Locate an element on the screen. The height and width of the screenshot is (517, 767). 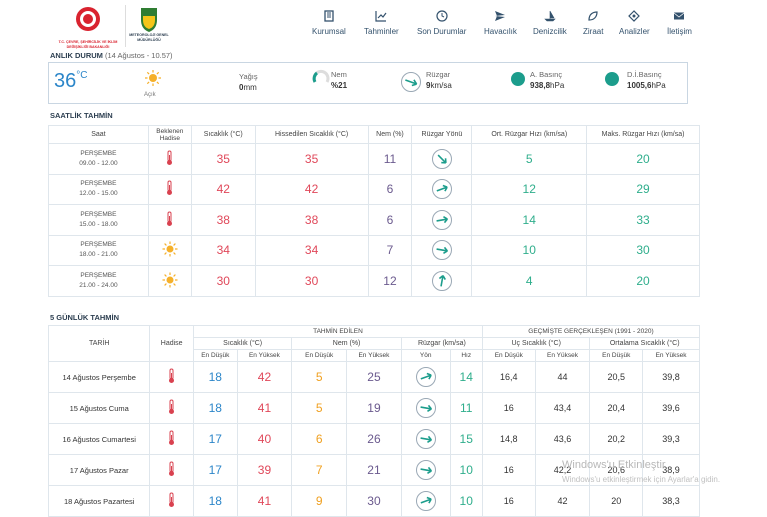
cell-max-wind: 29 is located at coordinates (643, 189).